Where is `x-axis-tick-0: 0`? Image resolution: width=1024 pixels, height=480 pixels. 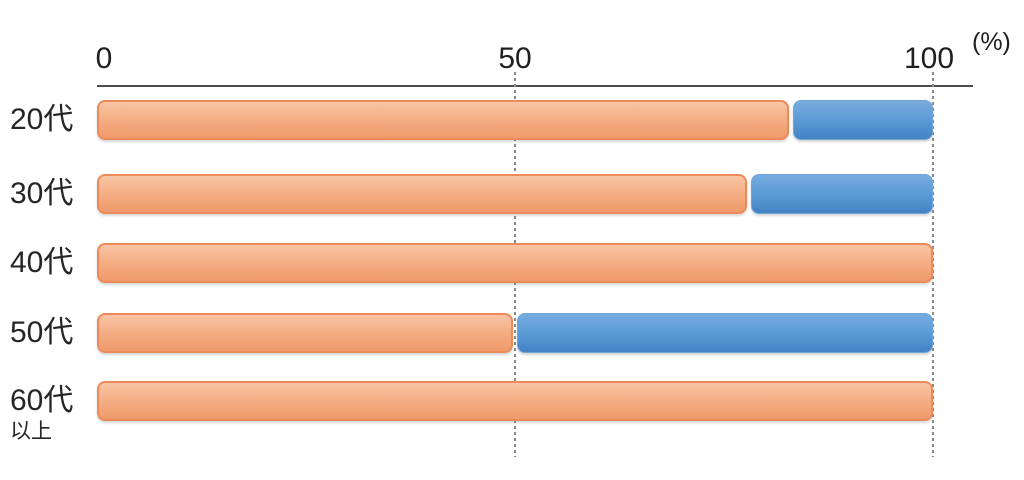 x-axis-tick-0: 0 is located at coordinates (104, 58).